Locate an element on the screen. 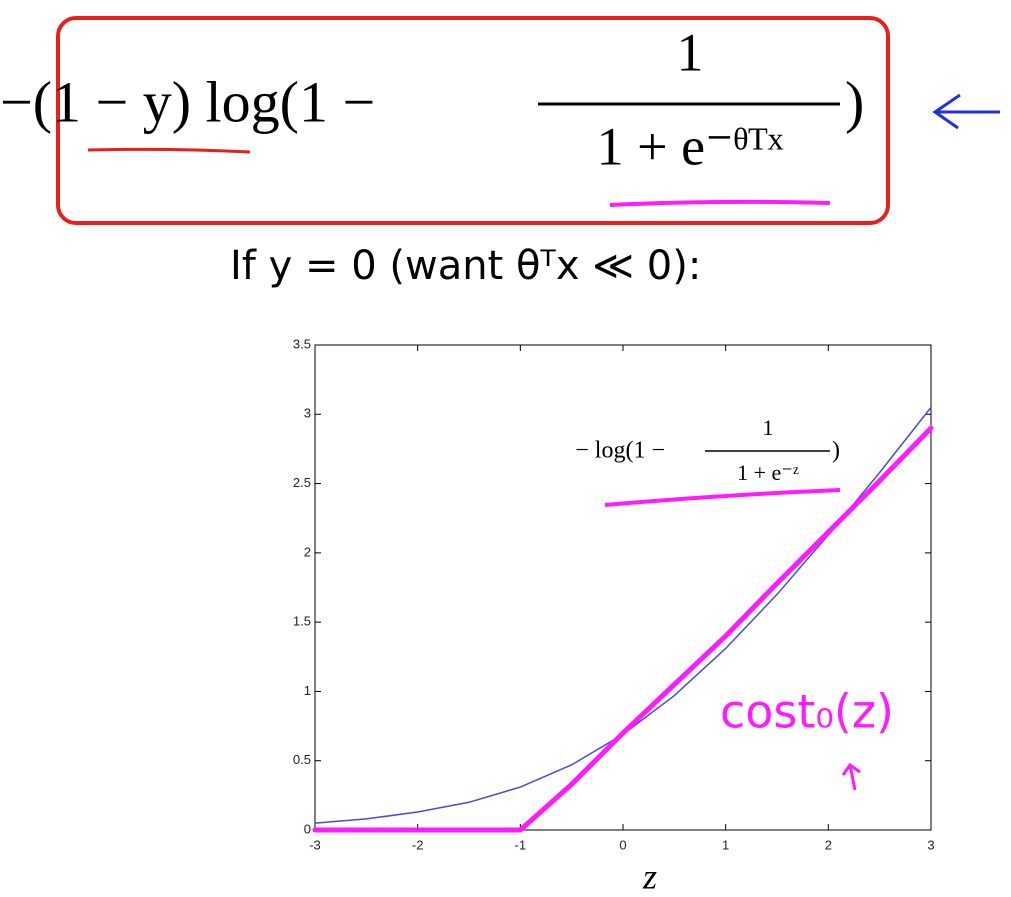  y-tick-label: 3.5 is located at coordinates (302, 343).